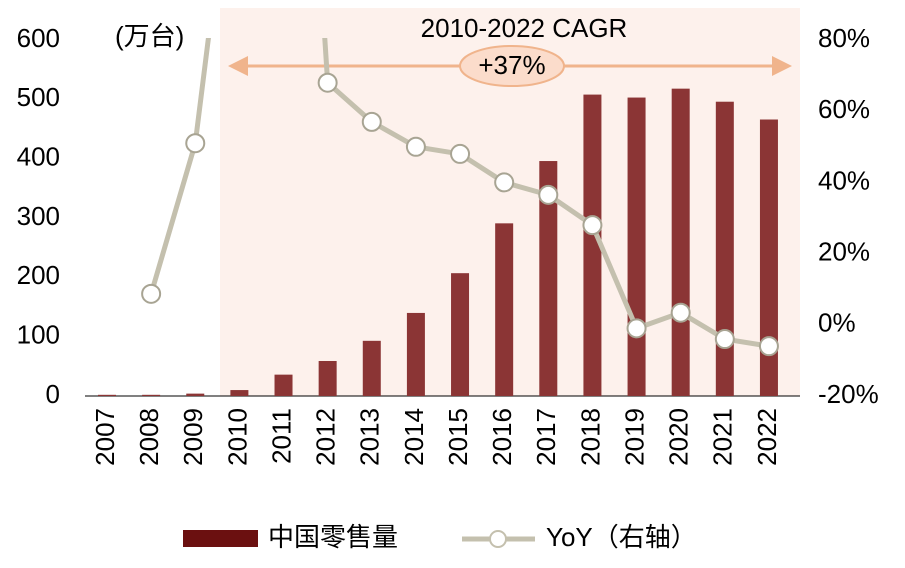 This screenshot has height=568, width=905. Describe the element at coordinates (38, 275) in the screenshot. I see `y-tick-label: 200` at that location.